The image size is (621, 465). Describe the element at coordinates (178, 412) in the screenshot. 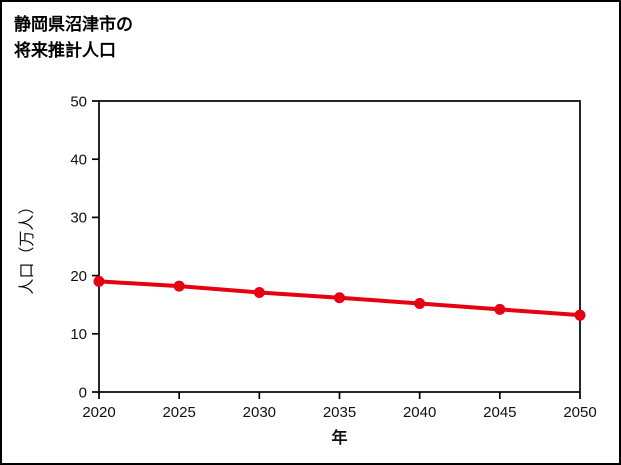

I see `x-tick-label: 2025` at that location.